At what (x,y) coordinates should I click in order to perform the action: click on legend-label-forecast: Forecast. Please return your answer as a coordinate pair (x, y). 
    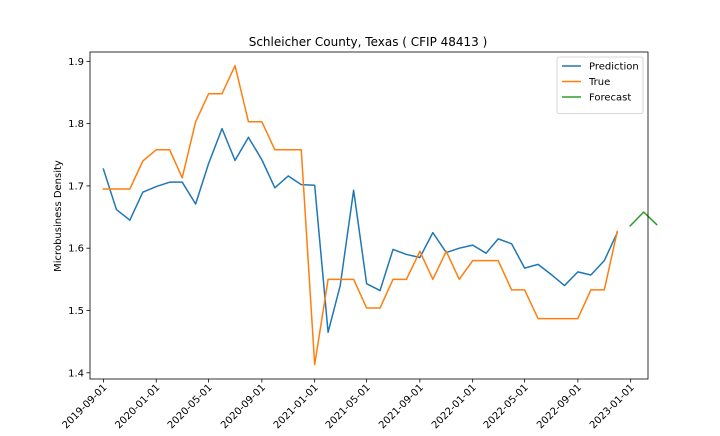
    Looking at the image, I should click on (610, 98).